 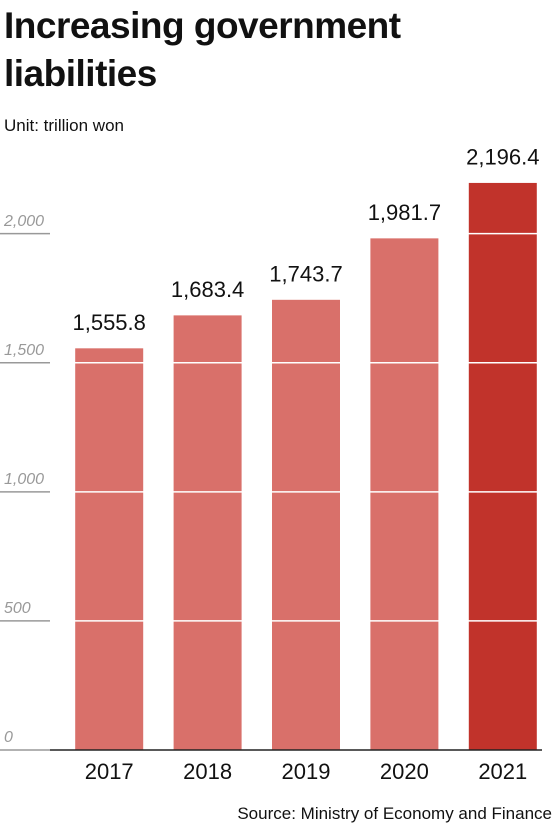 I want to click on x-tick-label: 2020, so click(x=404, y=771).